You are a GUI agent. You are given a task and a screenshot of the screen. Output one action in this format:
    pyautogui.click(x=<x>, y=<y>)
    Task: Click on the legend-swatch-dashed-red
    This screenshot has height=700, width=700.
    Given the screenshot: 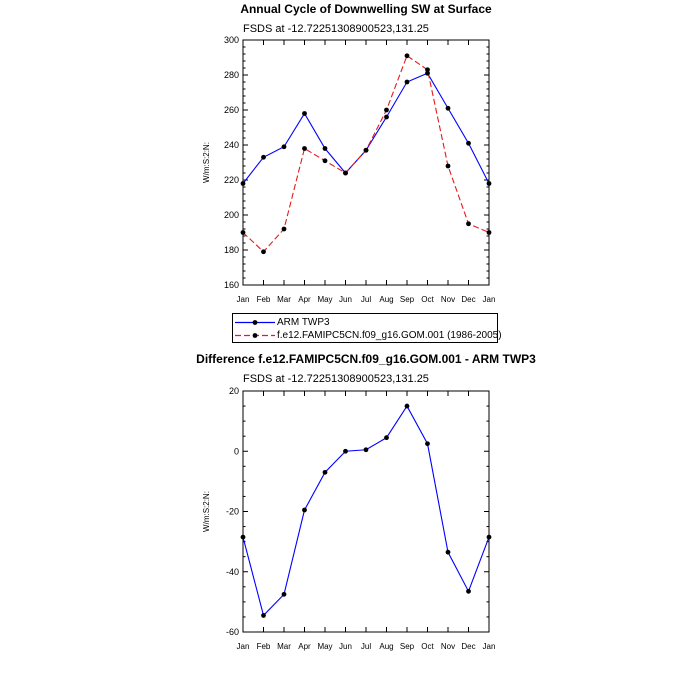 What is the action you would take?
    pyautogui.click(x=255, y=335)
    